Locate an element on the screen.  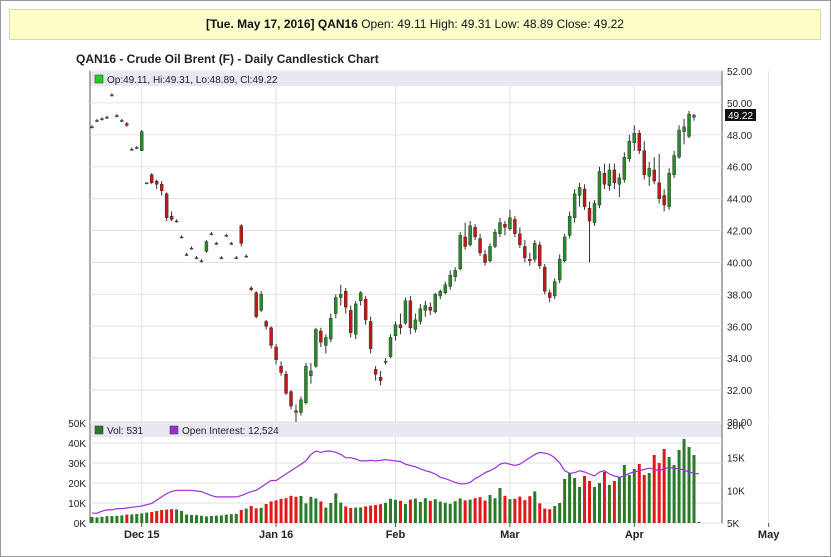
volume-tick-label: 20K is located at coordinates (77, 484).